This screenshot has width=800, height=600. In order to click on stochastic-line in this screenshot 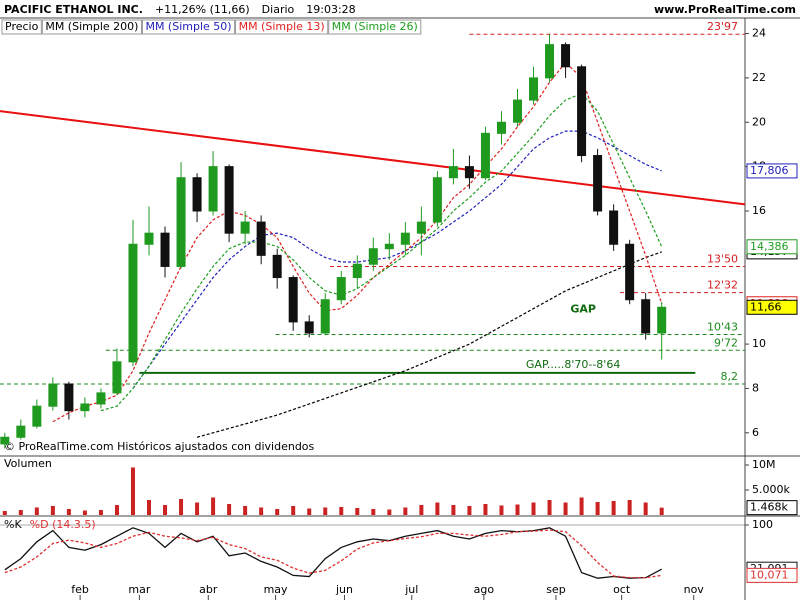, I will do `click(333, 554)`.